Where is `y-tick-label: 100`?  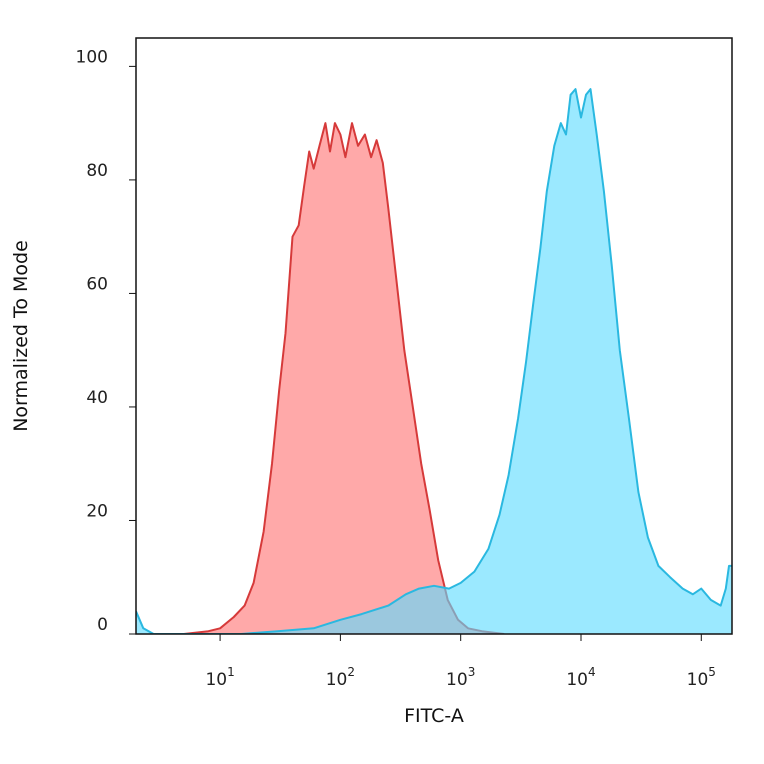
y-tick-label: 100 is located at coordinates (92, 57).